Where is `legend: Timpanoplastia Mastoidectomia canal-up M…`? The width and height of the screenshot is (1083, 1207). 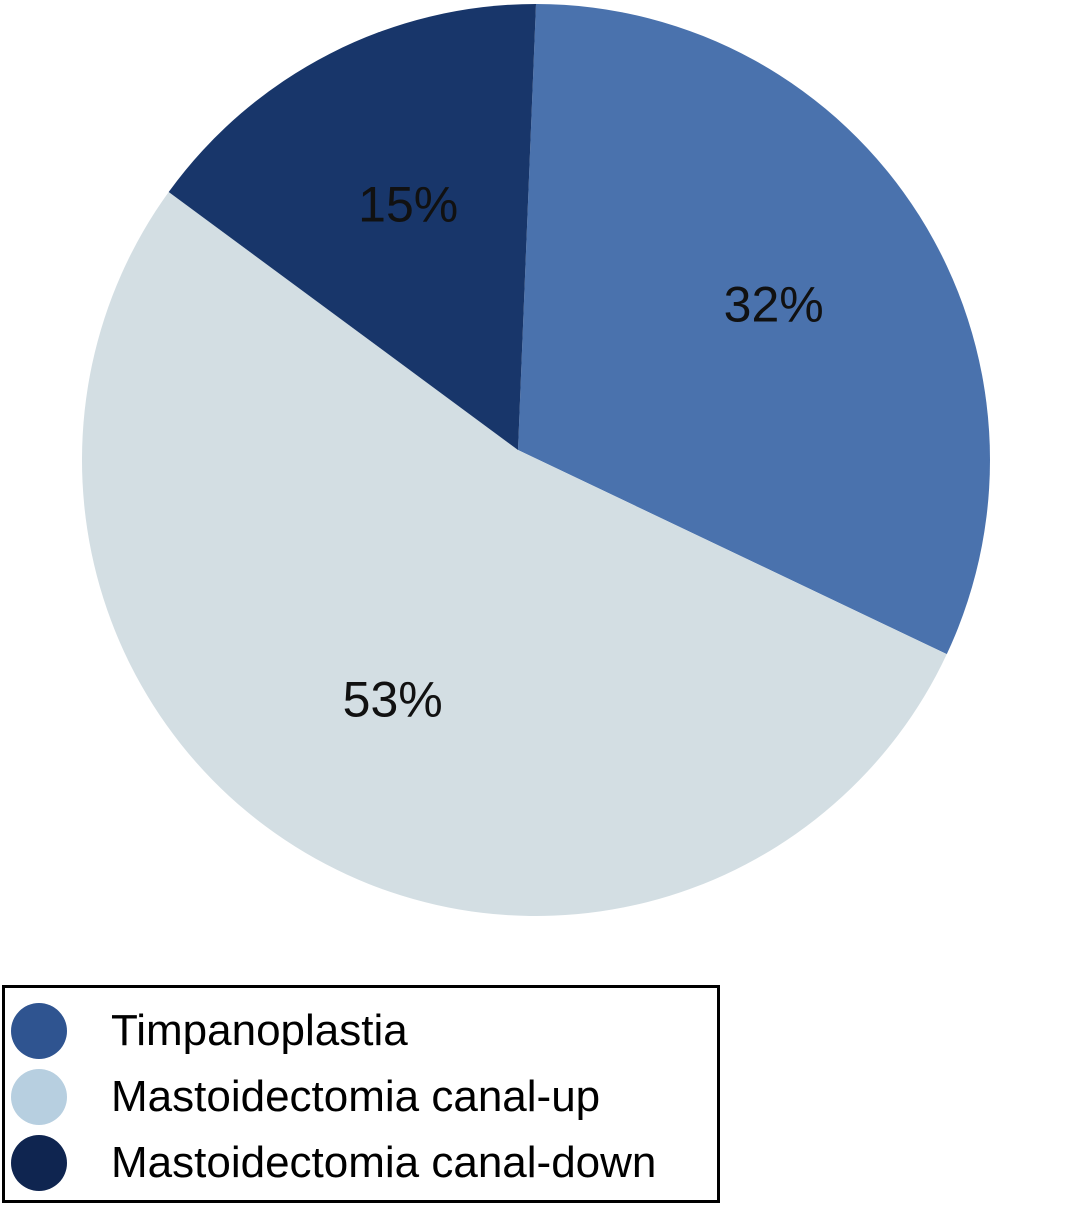 legend: Timpanoplastia Mastoidectomia canal-up M… is located at coordinates (361, 1094).